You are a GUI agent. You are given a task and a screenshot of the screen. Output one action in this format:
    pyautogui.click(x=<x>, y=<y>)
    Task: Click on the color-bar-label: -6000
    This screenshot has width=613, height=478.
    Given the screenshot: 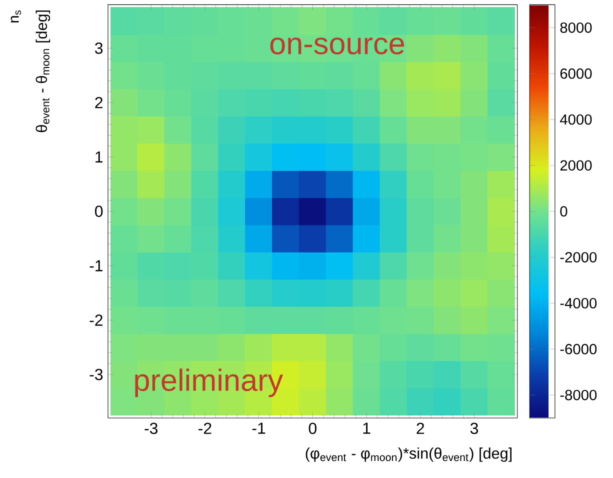 What is the action you would take?
    pyautogui.click(x=578, y=349)
    